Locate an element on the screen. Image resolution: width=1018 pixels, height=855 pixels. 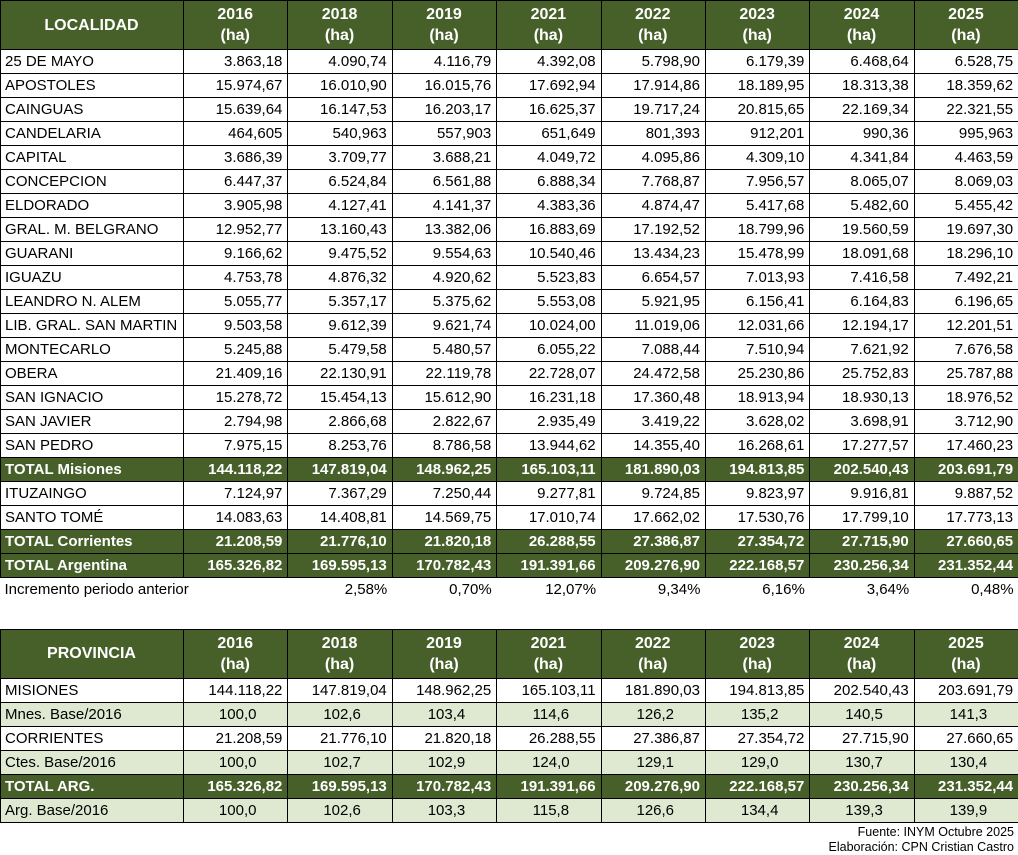
cell-2018: 2.866,68 is located at coordinates (340, 422).